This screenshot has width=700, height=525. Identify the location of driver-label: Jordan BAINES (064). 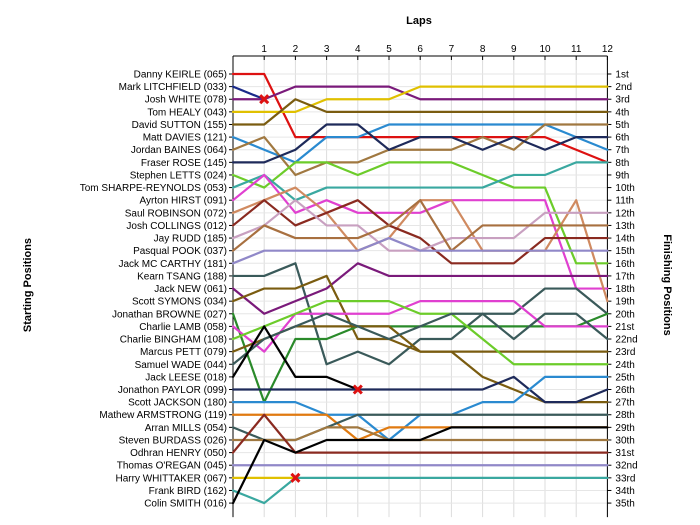
(179, 150).